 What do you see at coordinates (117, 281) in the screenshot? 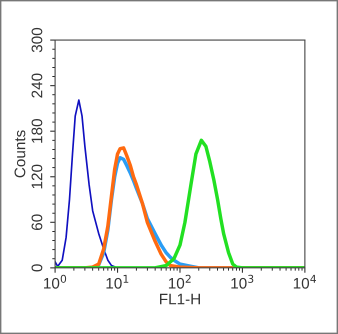
I see `x-tick-label: 10$^{1}$` at bounding box center [117, 281].